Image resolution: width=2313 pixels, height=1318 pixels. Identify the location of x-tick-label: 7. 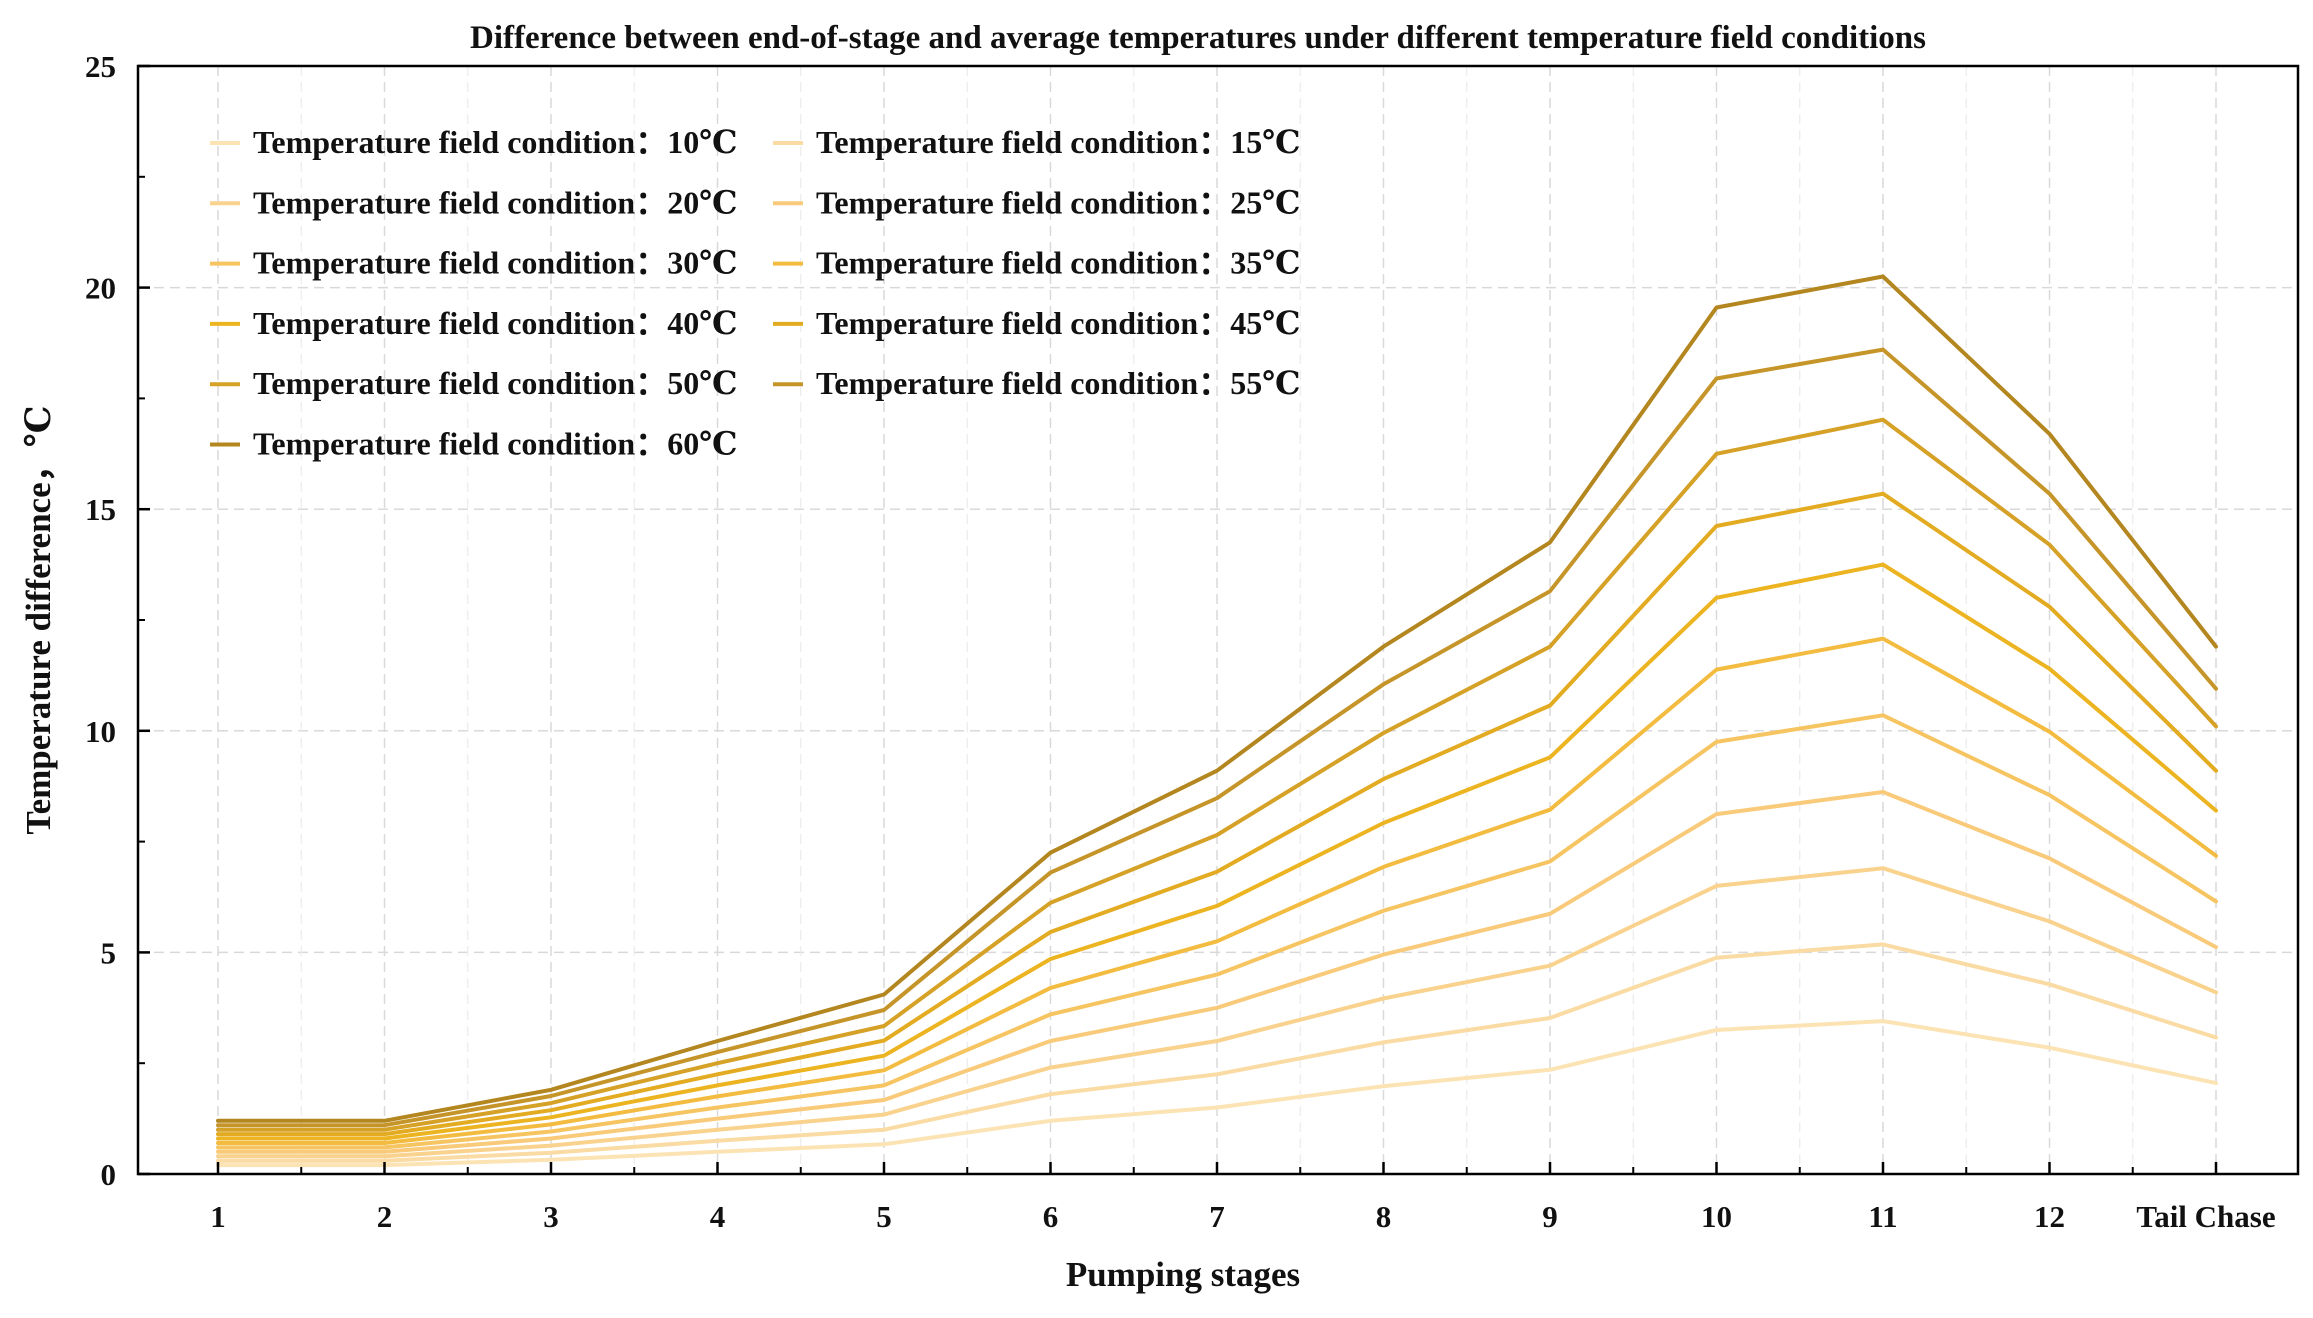
(1217, 1216).